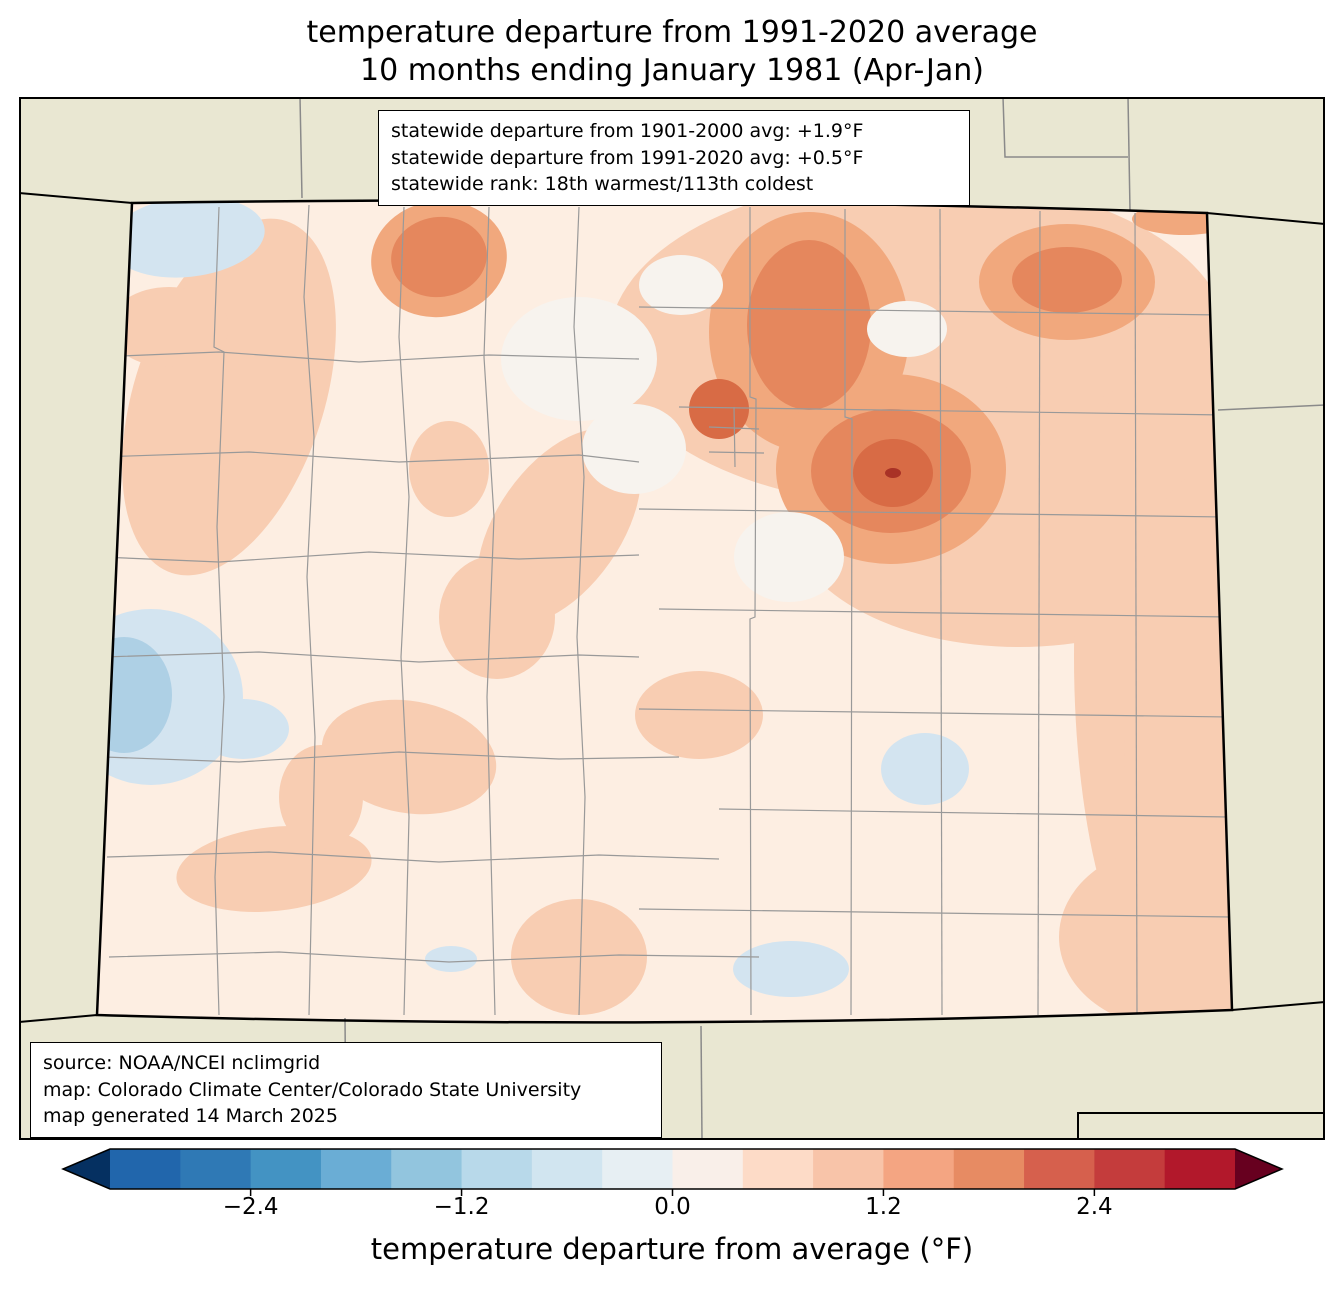 The height and width of the screenshot is (1299, 1344). What do you see at coordinates (1258, 1169) in the screenshot?
I see `colorbar-right-arrow` at bounding box center [1258, 1169].